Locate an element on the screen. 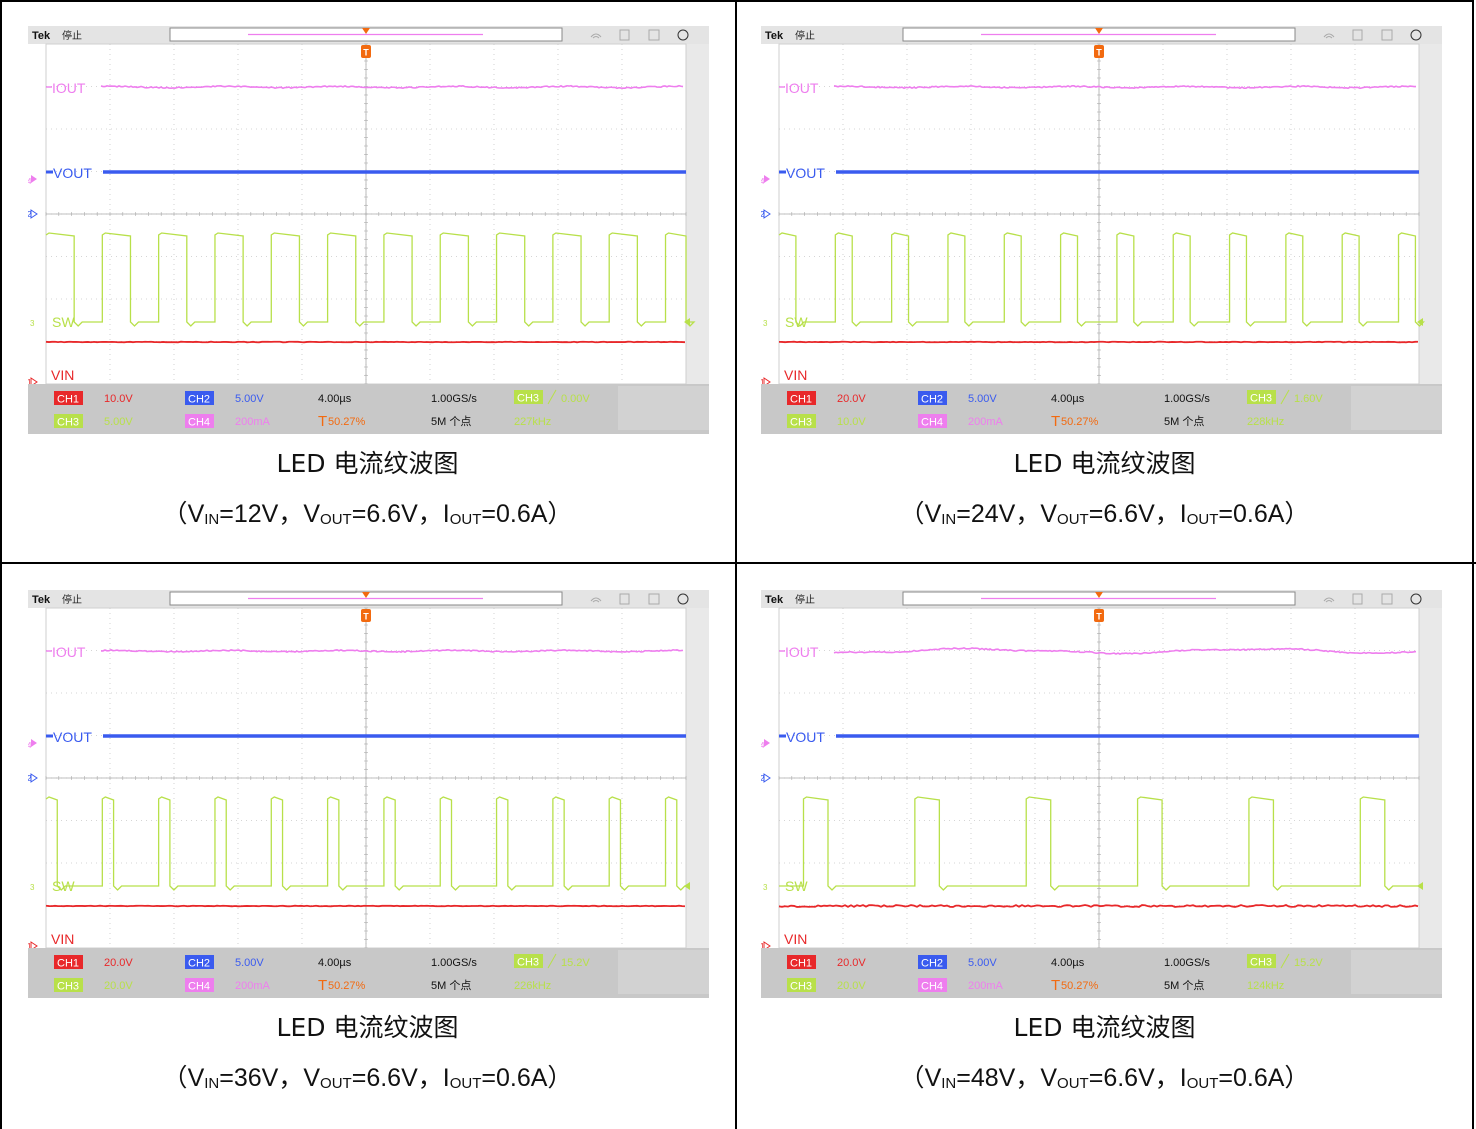 The image size is (1476, 1129). ch4-scale: 200mA is located at coordinates (986, 986).